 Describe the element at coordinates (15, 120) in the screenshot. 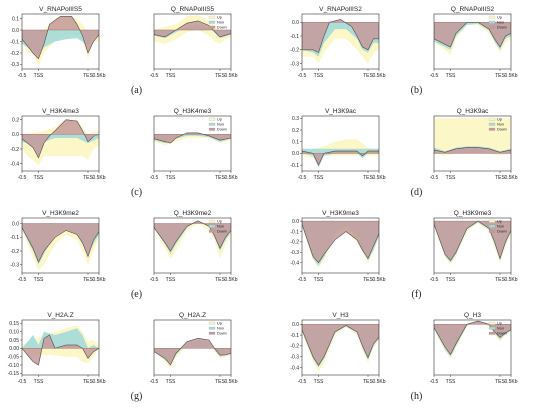

I see `y-tick-label: 0.2` at that location.